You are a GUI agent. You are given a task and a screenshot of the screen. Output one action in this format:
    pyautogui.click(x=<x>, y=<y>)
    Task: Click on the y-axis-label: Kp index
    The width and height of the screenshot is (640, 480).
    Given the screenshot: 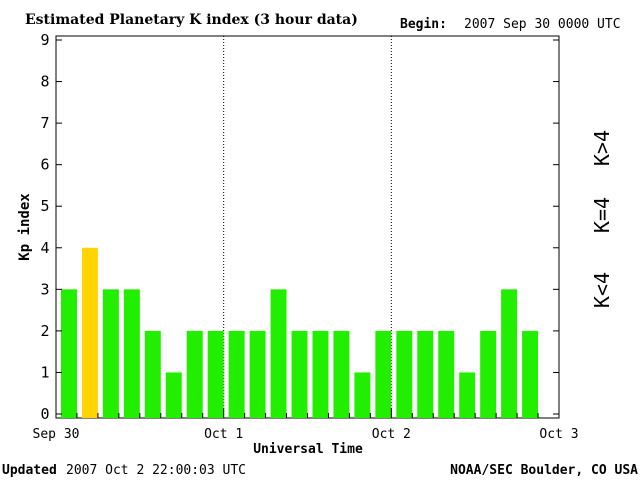 What is the action you would take?
    pyautogui.click(x=25, y=227)
    